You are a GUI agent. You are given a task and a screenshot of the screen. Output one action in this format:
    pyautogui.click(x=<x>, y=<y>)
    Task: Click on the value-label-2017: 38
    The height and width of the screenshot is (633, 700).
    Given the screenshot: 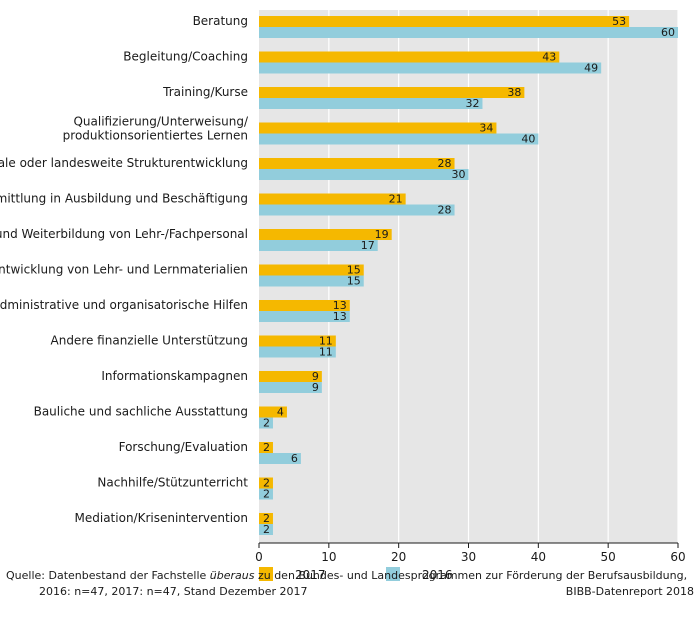 What is the action you would take?
    pyautogui.click(x=514, y=92)
    